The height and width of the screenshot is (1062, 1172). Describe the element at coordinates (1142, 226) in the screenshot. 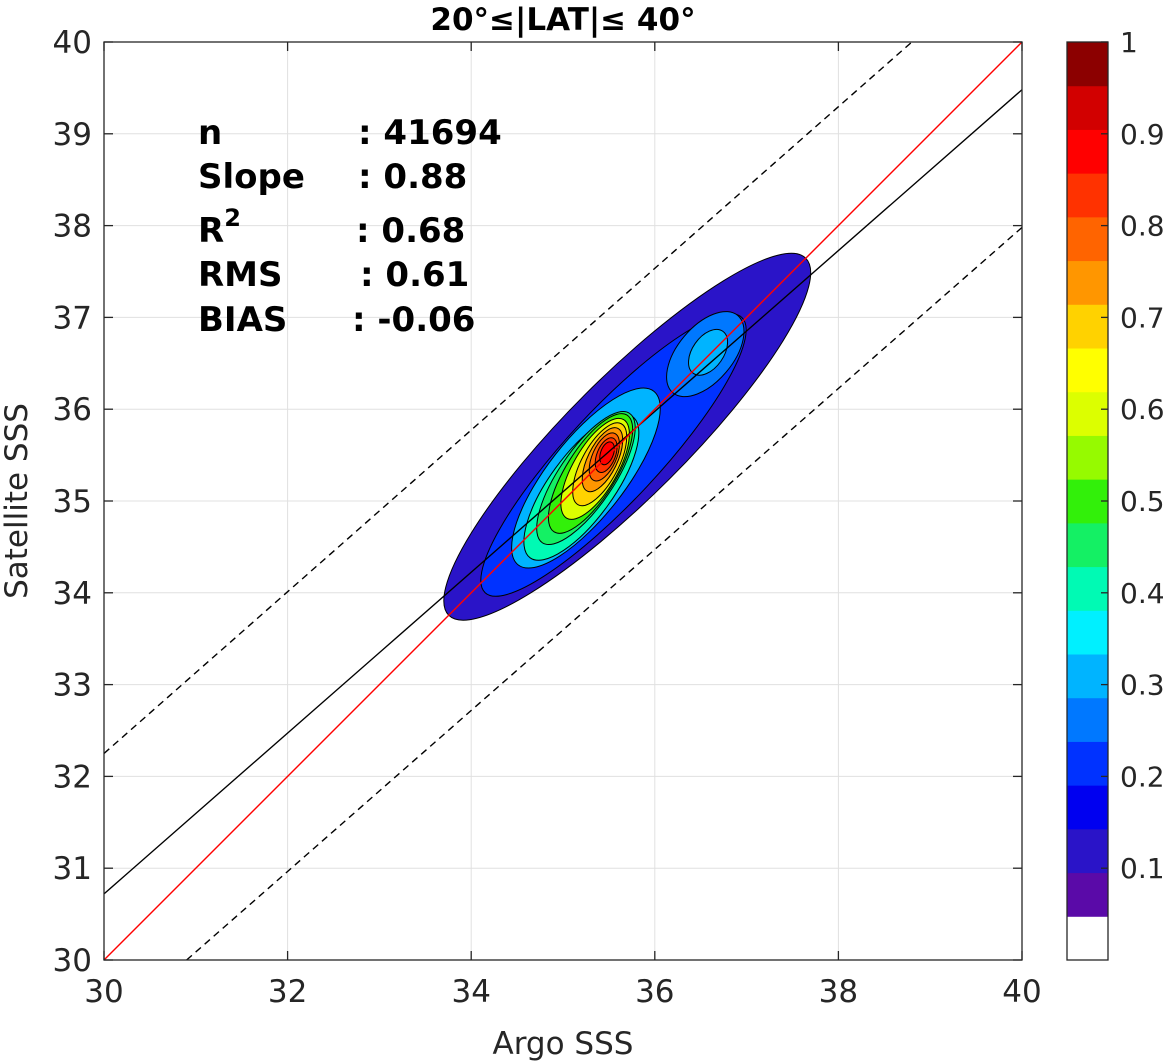

I see `colorbar-tick-label: 0.8` at that location.